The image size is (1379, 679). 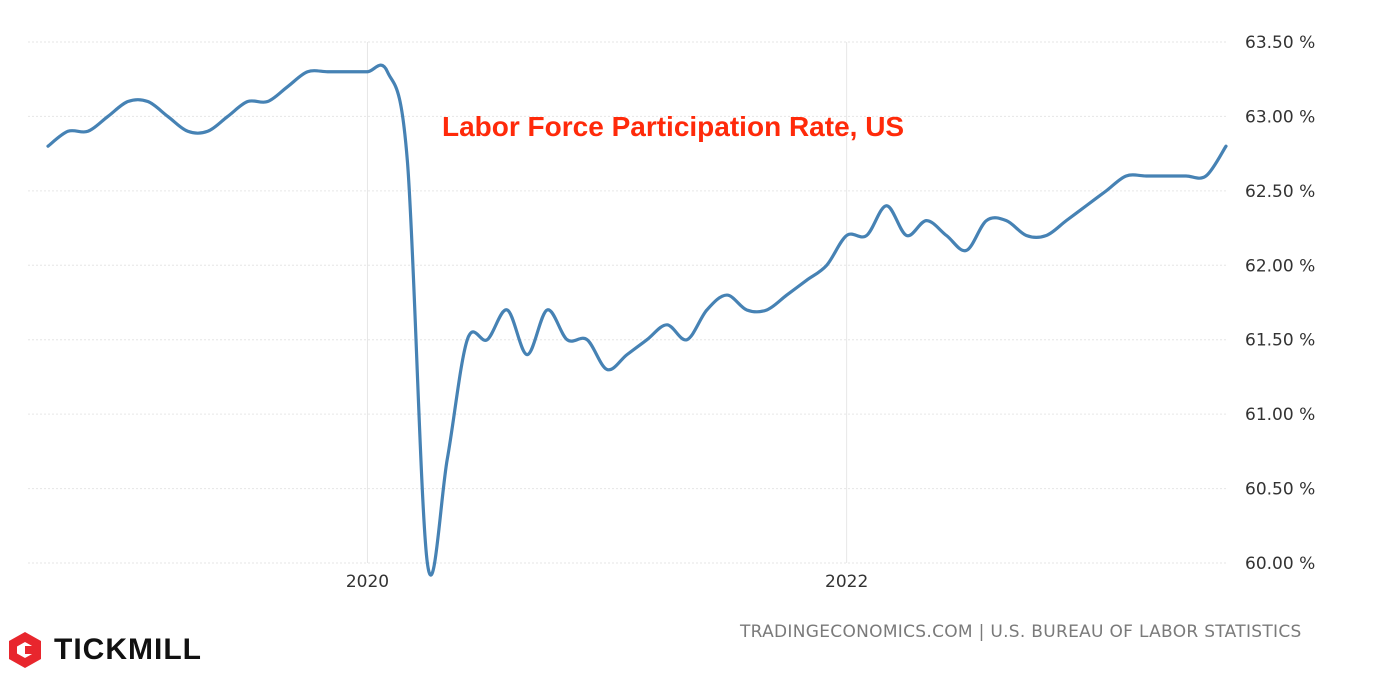 What do you see at coordinates (1280, 117) in the screenshot?
I see `y-tick-label: 63.00 %` at bounding box center [1280, 117].